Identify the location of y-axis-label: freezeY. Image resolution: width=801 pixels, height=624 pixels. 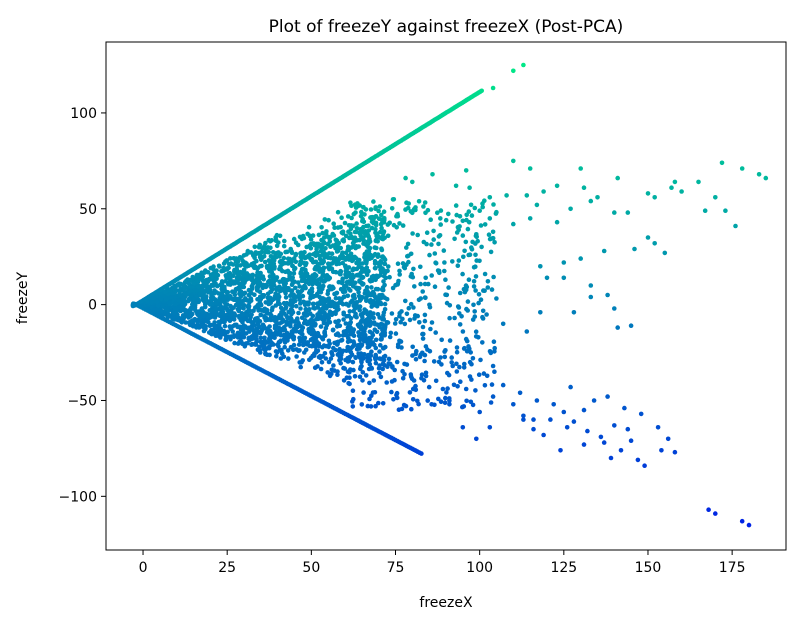
(23, 297).